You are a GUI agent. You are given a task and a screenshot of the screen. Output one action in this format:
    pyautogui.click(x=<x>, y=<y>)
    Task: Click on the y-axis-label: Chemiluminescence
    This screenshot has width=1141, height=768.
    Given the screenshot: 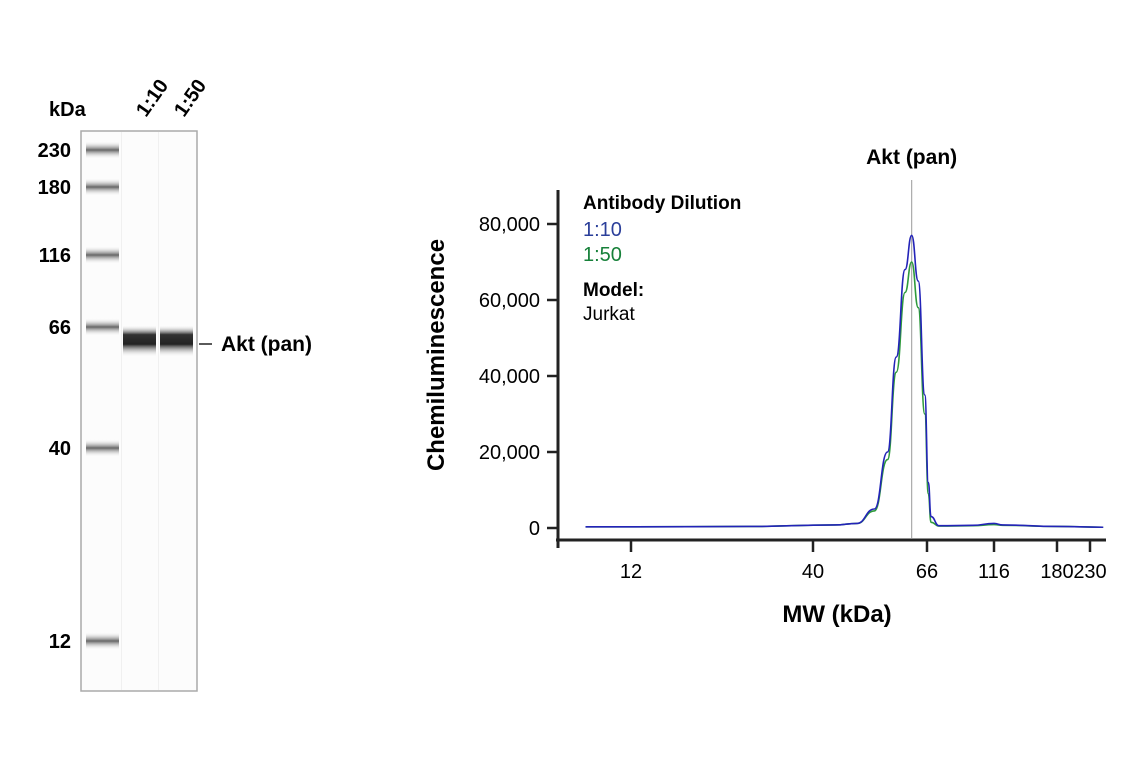 What is the action you would take?
    pyautogui.click(x=436, y=355)
    